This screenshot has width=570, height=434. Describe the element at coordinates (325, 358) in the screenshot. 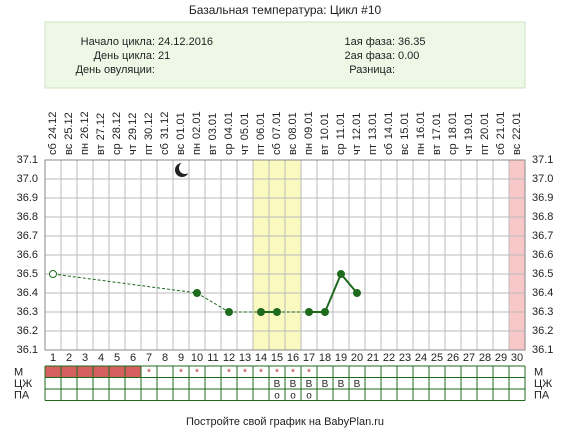

I see `x-tick-label: 18` at that location.